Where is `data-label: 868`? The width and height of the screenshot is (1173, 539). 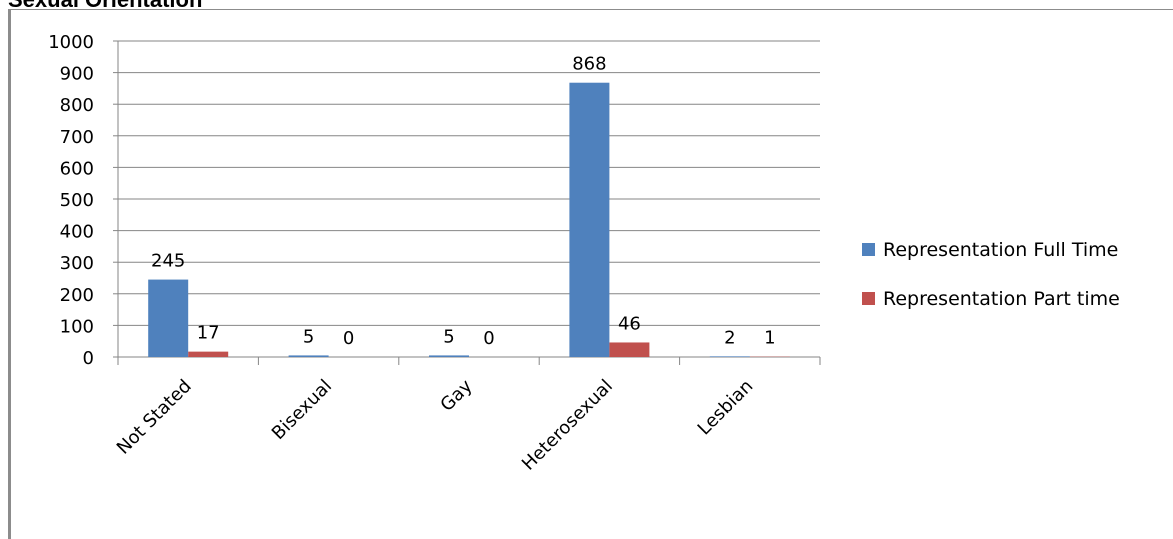 data-label: 868 is located at coordinates (589, 64).